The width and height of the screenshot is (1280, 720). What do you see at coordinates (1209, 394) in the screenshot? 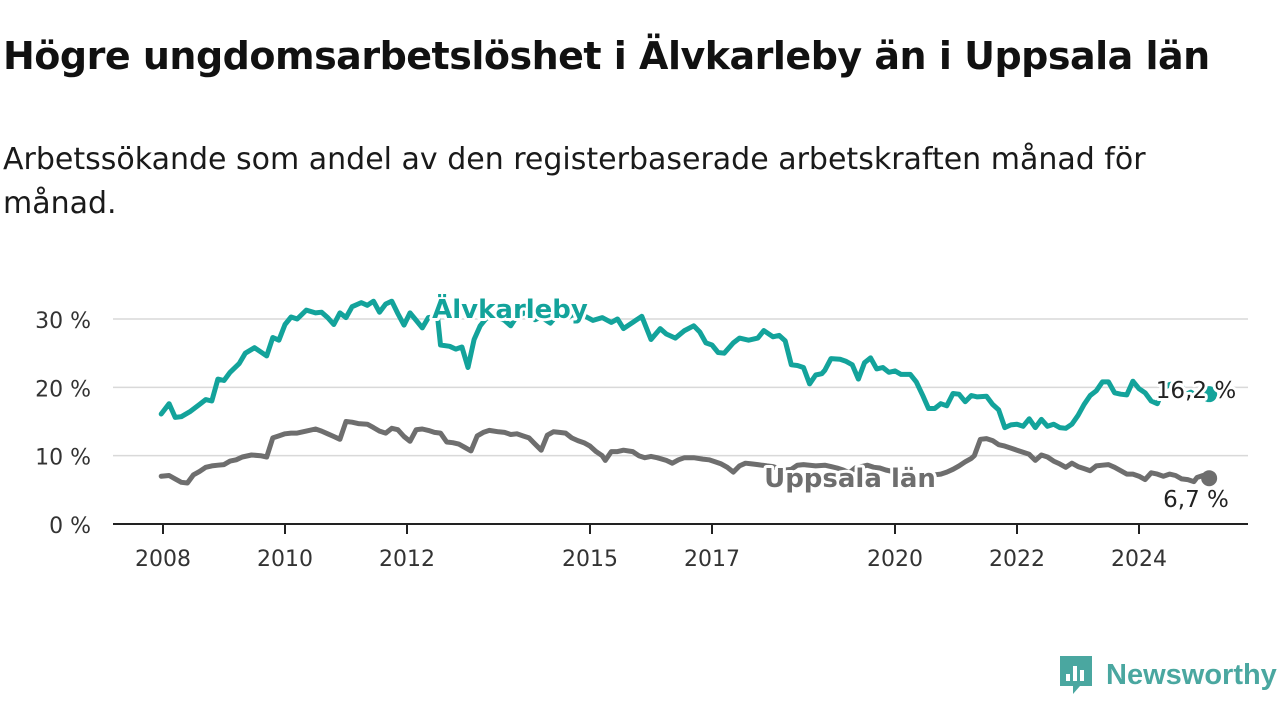
I see `end-point-alvkarleby` at bounding box center [1209, 394].